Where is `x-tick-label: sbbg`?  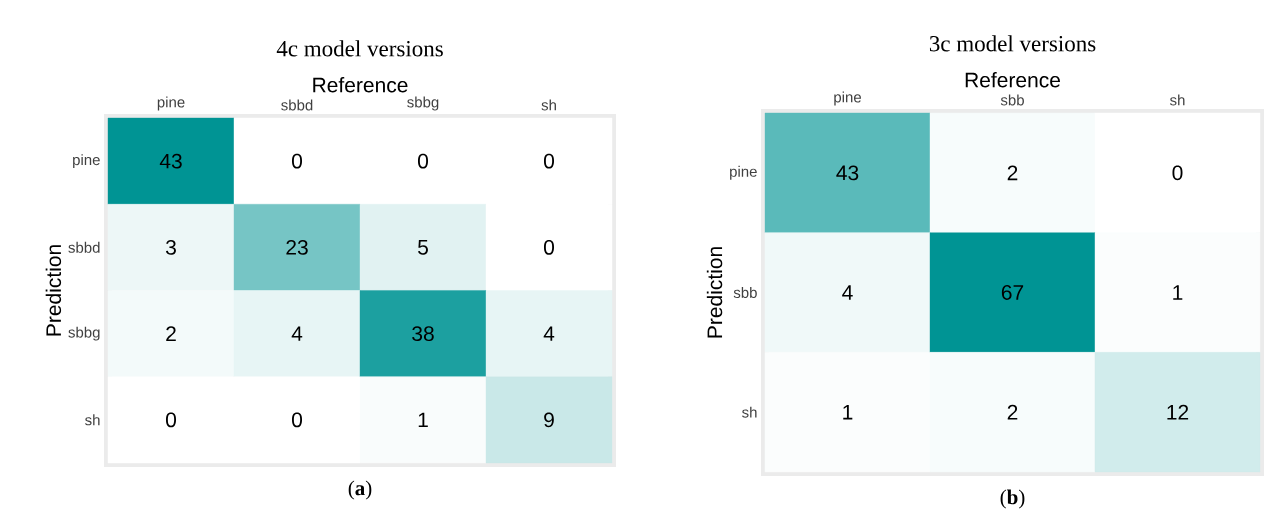 x-tick-label: sbbg is located at coordinates (423, 103).